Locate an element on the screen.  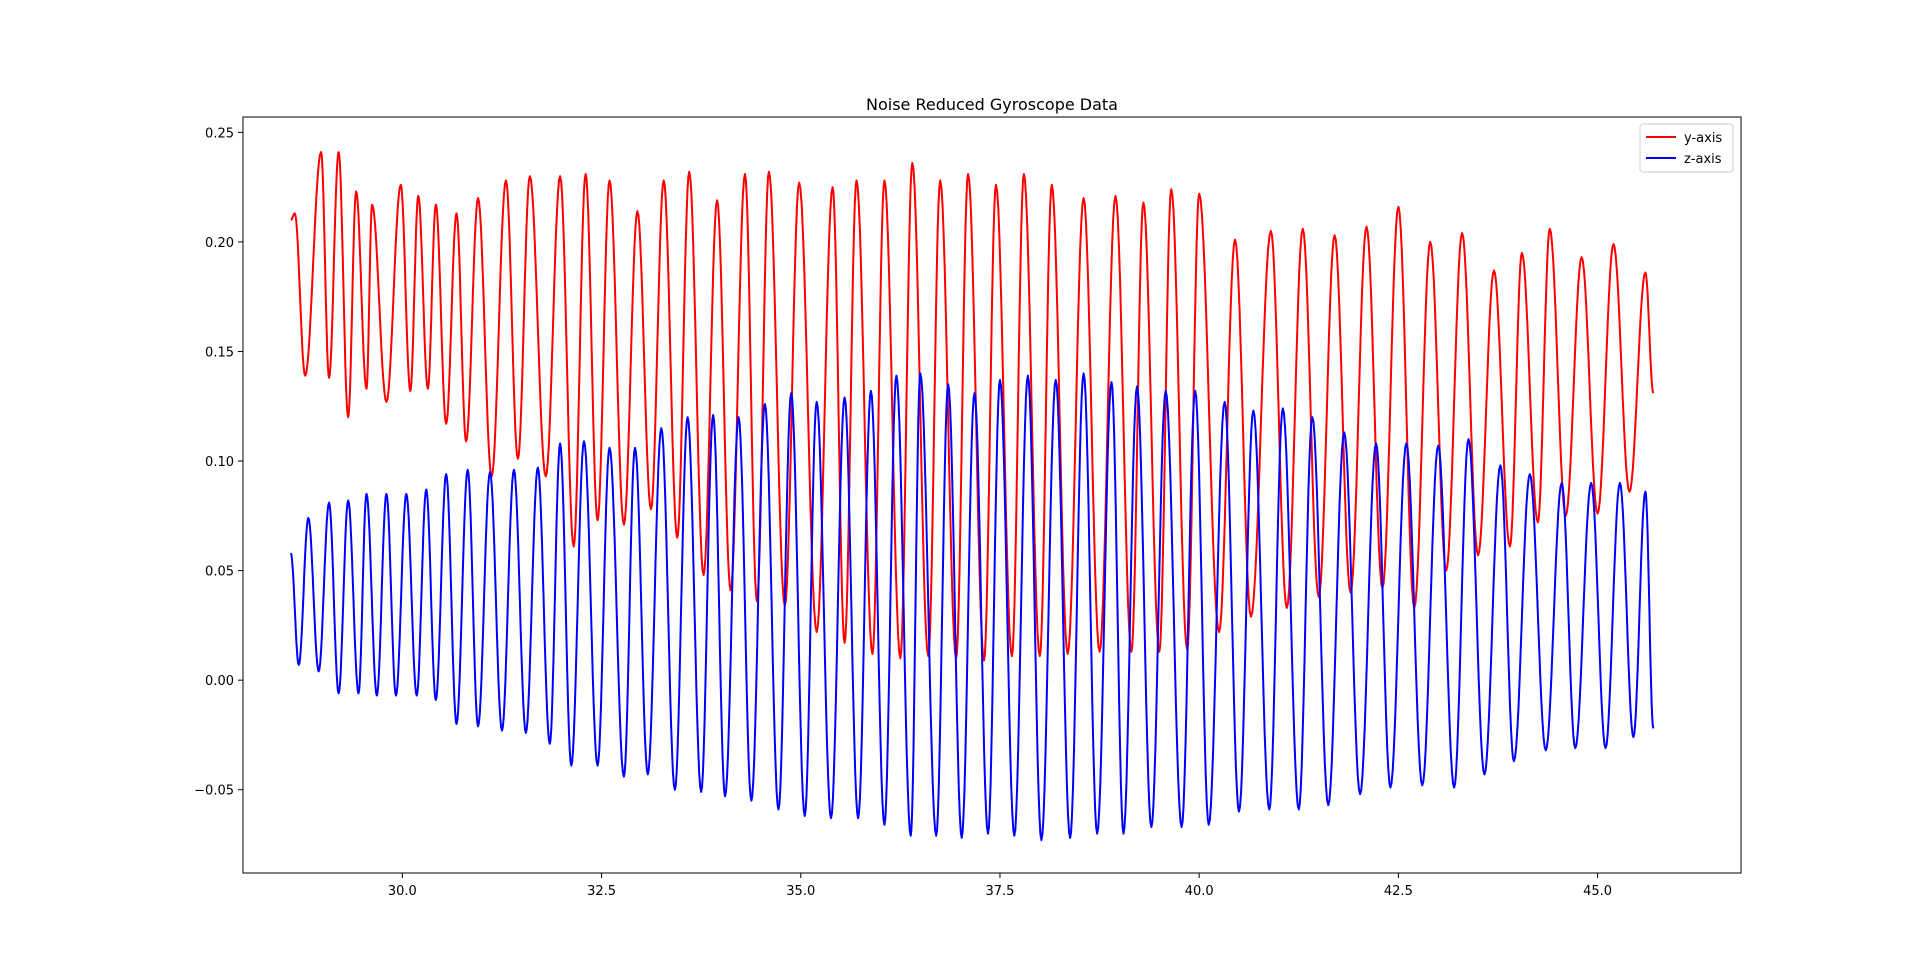
y-tick-label: 0.25 is located at coordinates (219, 133).